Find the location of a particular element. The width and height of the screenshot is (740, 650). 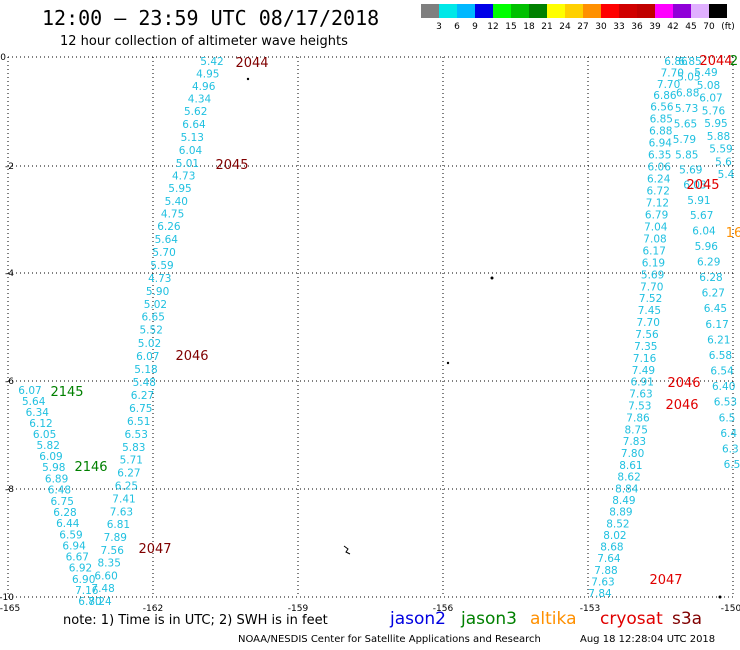

wave-height-value: 6.06 is located at coordinates (660, 168).